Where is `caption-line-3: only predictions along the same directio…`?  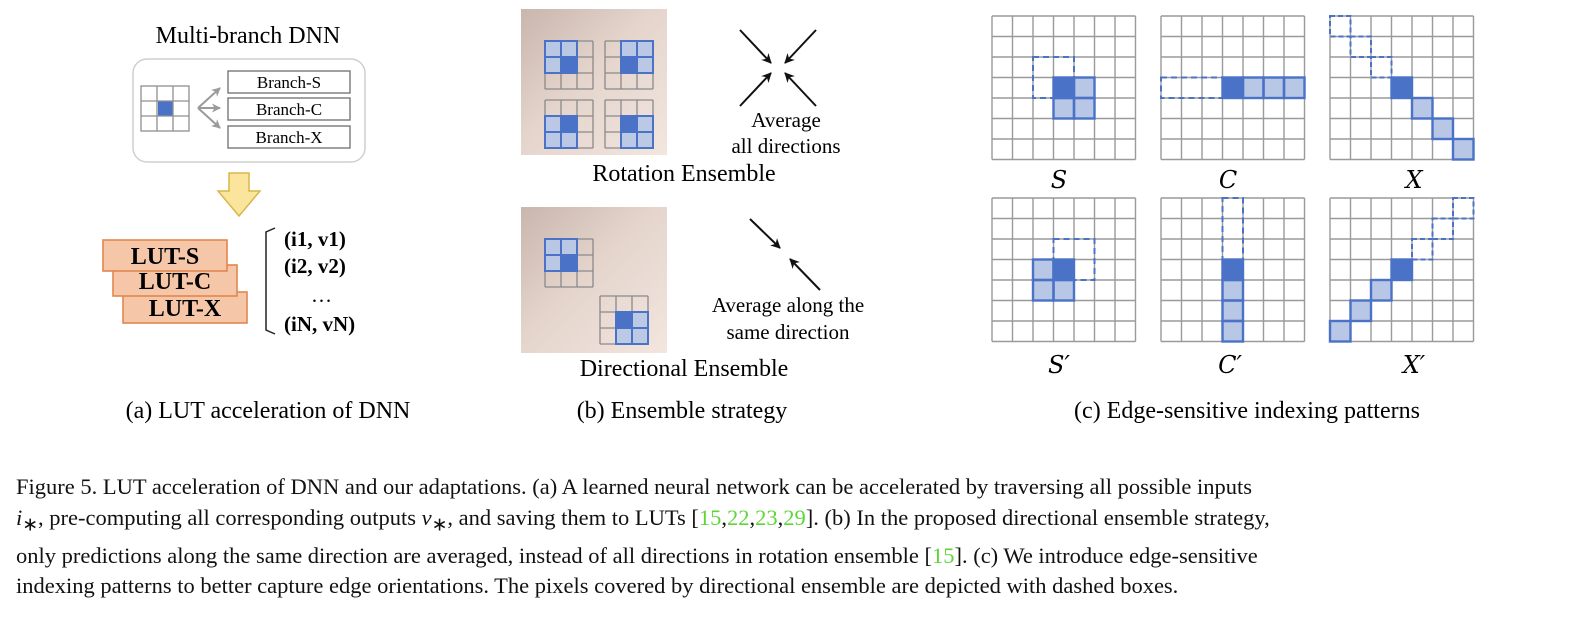 caption-line-3: only predictions along the same directio… is located at coordinates (796, 556).